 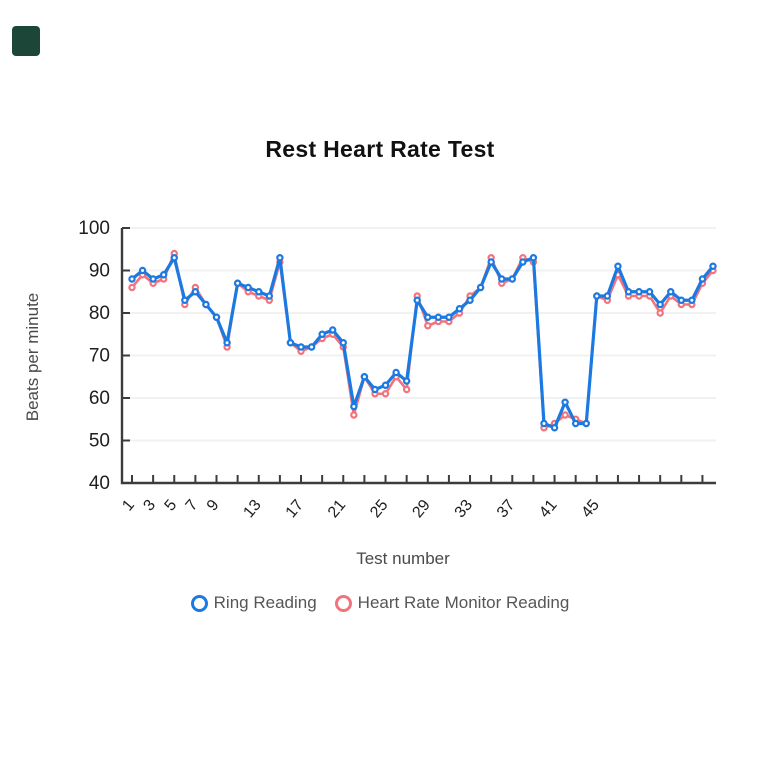 I want to click on ring-legend-marker-icon, so click(x=199, y=603).